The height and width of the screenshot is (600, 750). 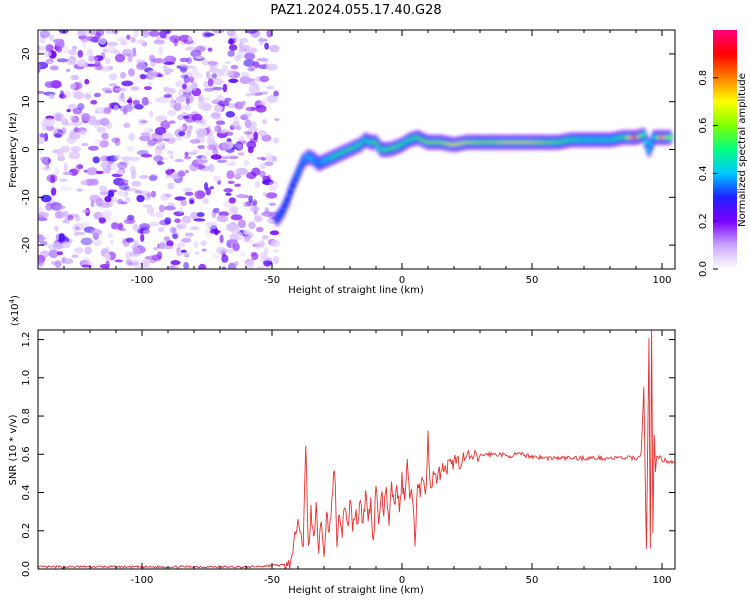 I want to click on y-tick-label: 0.0, so click(x=26, y=569).